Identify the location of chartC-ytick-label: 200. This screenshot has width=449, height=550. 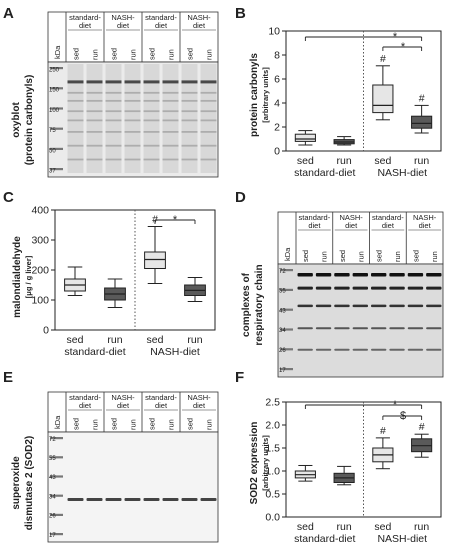
(40, 271).